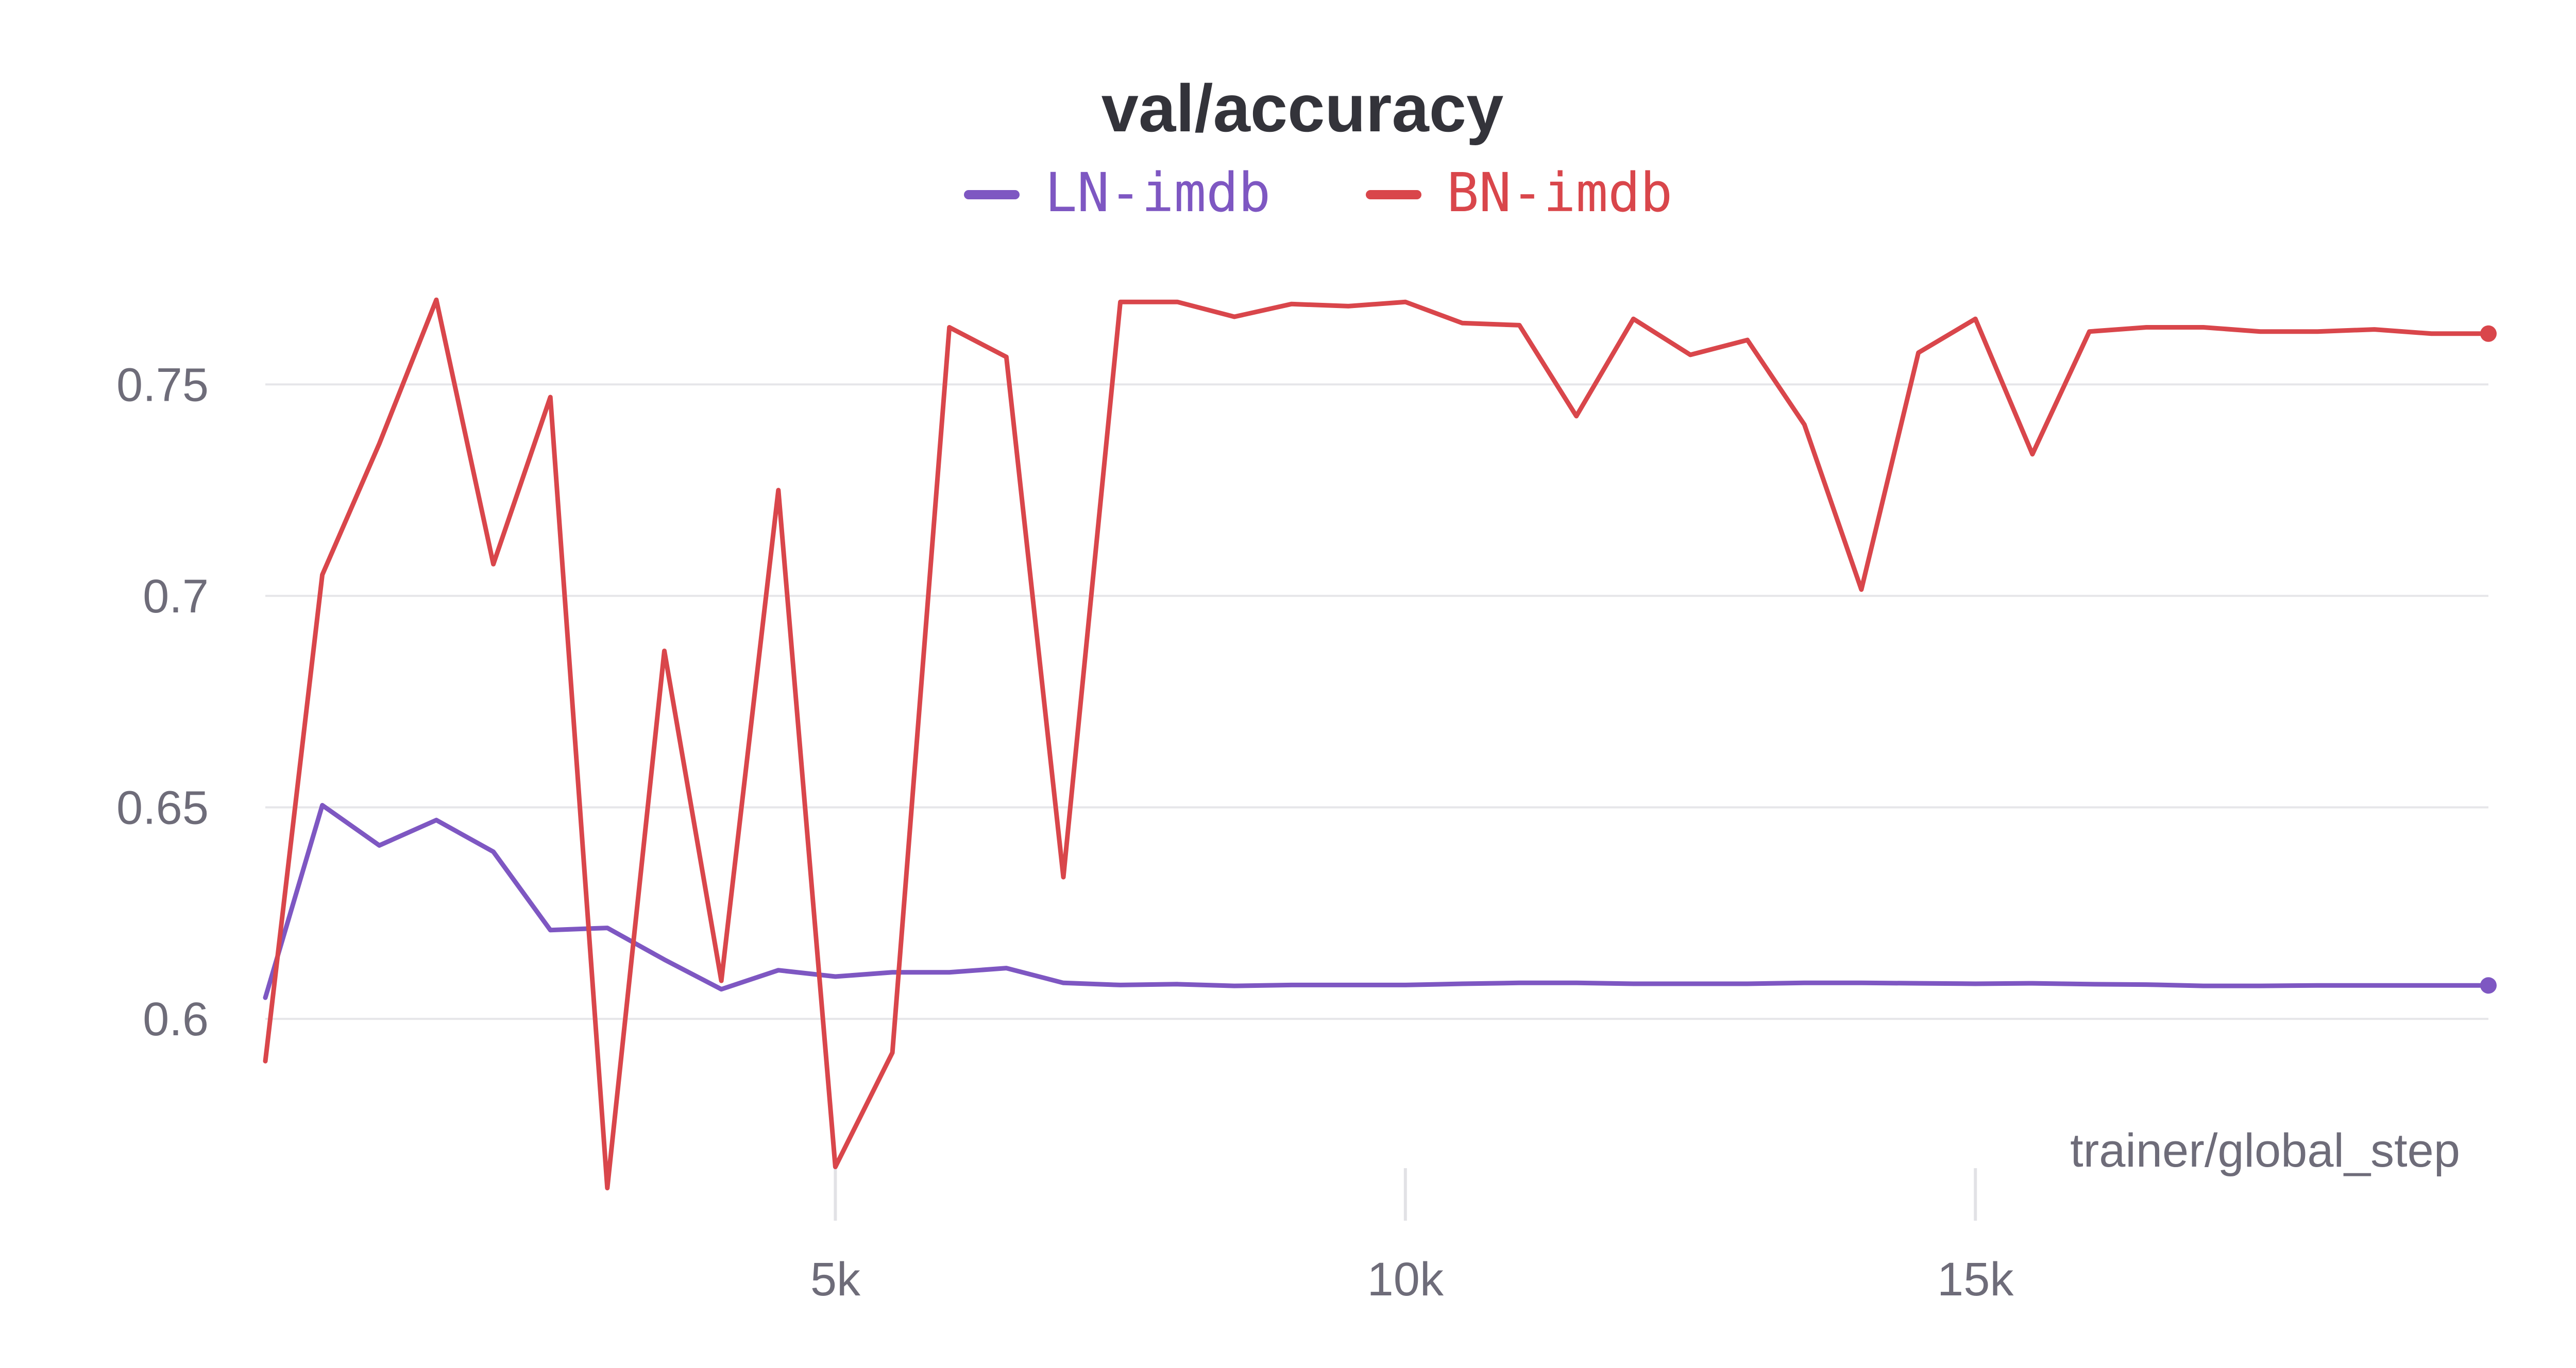  What do you see at coordinates (2488, 333) in the screenshot?
I see `series-end-point-bn-imdb` at bounding box center [2488, 333].